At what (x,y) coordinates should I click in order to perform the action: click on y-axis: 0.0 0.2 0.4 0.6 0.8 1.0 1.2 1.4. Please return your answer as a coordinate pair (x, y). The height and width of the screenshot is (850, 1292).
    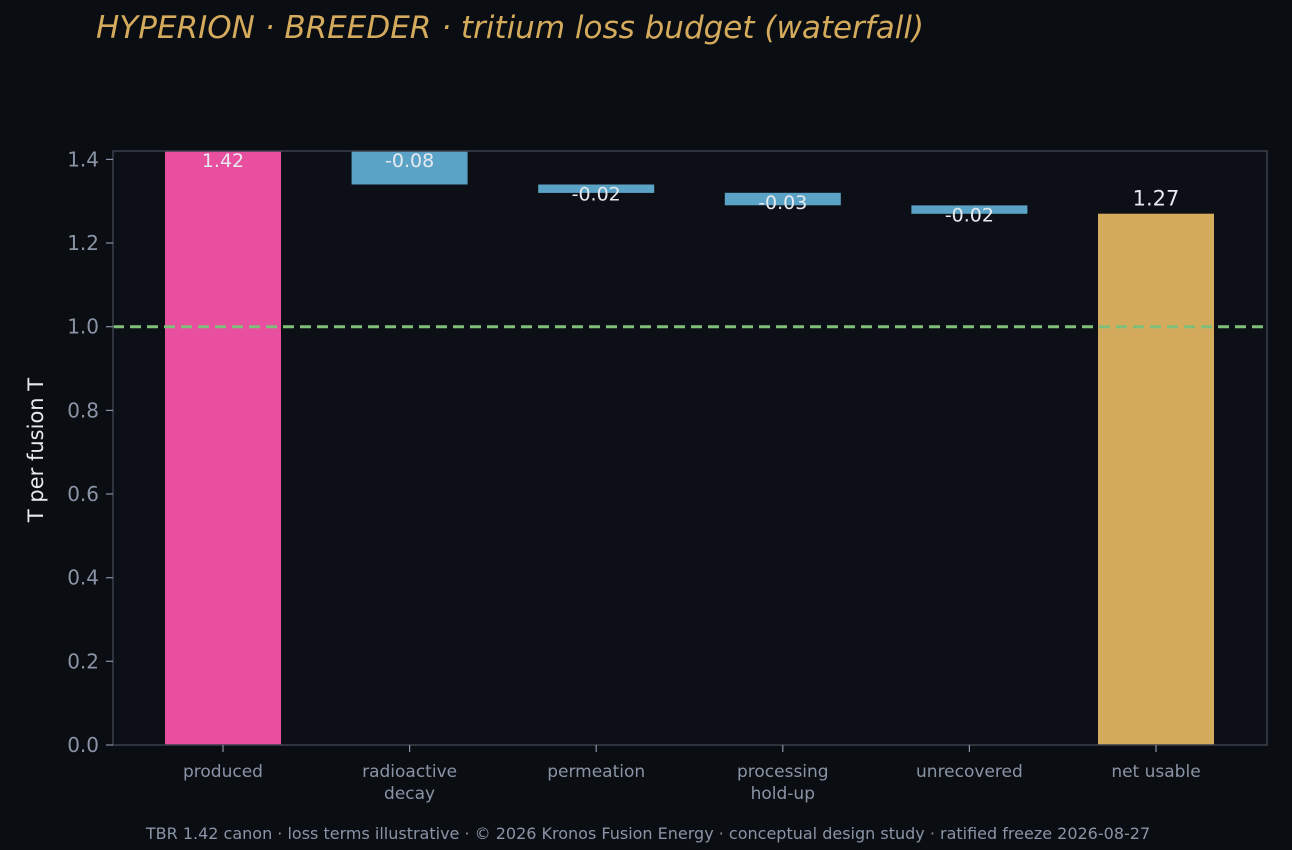
    Looking at the image, I should click on (90, 452).